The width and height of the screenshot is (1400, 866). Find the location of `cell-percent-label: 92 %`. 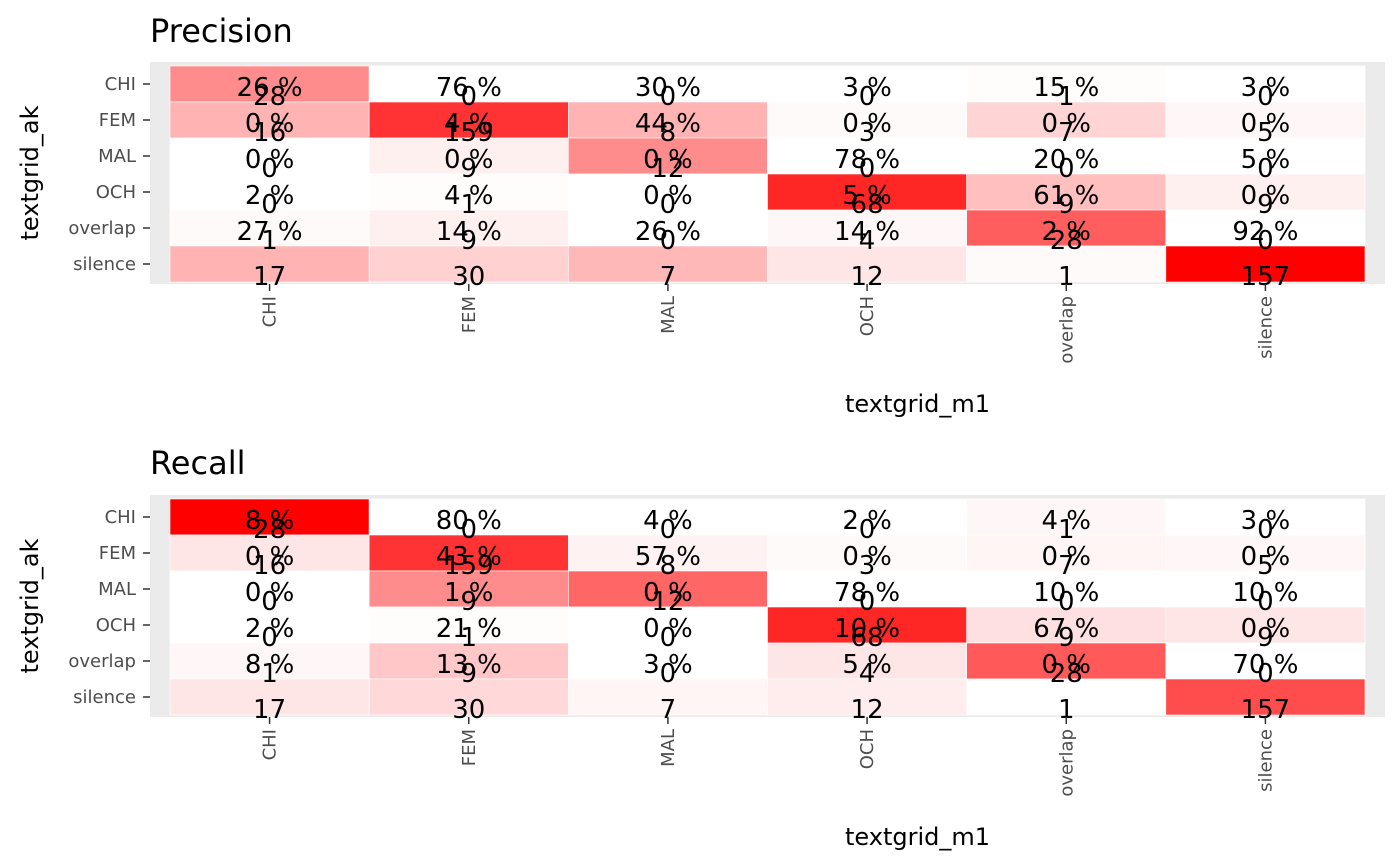

cell-percent-label: 92 % is located at coordinates (1265, 232).